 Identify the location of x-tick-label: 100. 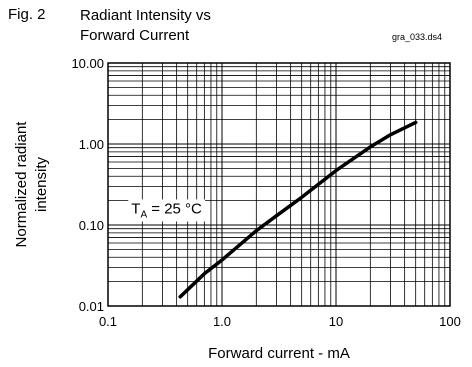
(450, 321).